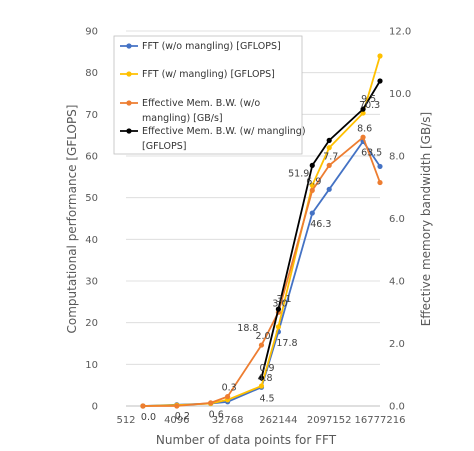 The width and height of the screenshot is (474, 451). I want to click on y-left-tick-label-1: 10, so click(91, 365).